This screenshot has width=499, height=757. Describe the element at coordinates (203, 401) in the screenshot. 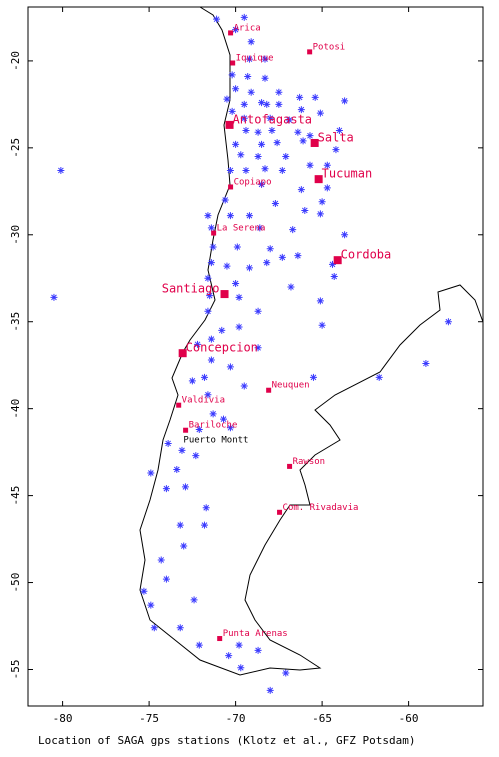

I see `city-label: Valdivia` at that location.